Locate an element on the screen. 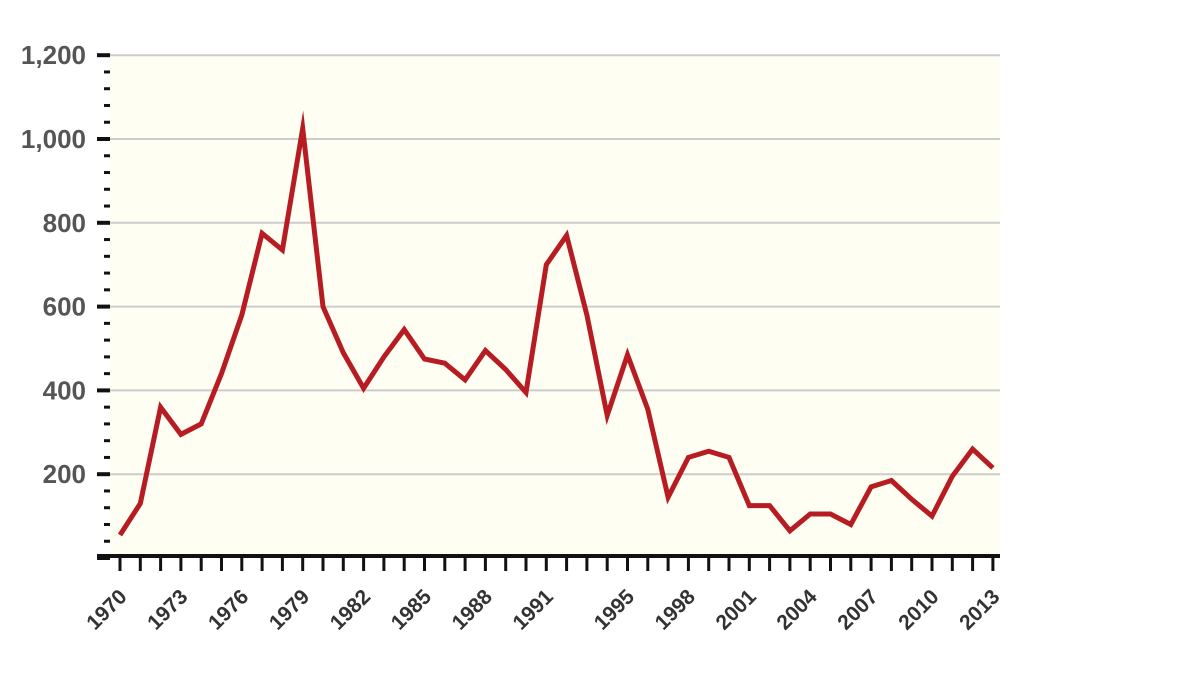 The image size is (1200, 696). y-tick-label: 400 is located at coordinates (64, 390).